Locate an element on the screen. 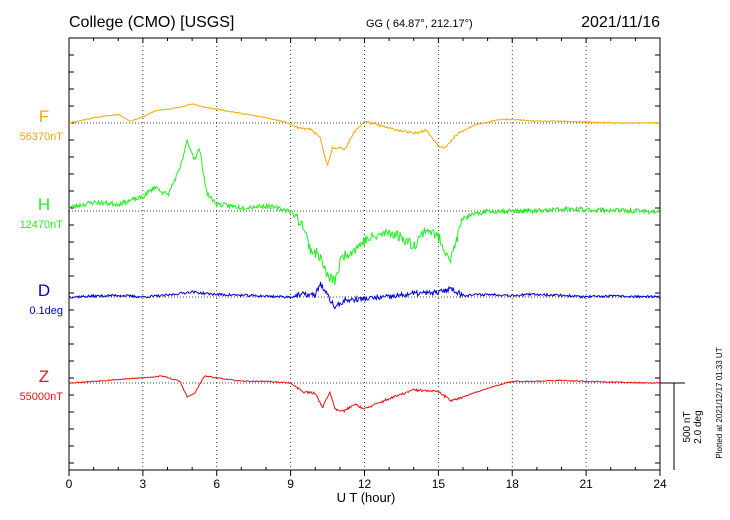 This screenshot has height=520, width=730. station-title: College (CMO) [USGS] is located at coordinates (151, 22).